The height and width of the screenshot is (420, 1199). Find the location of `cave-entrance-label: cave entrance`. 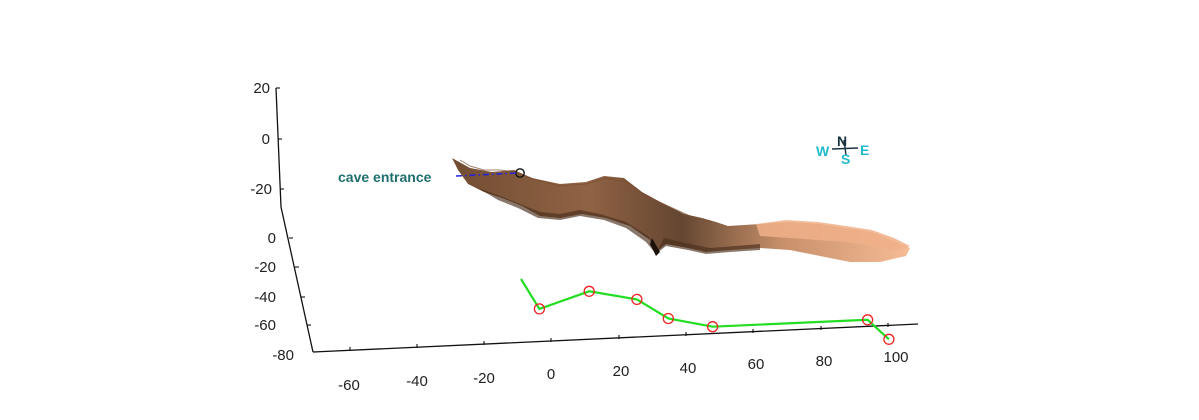

cave-entrance-label: cave entrance is located at coordinates (385, 177).